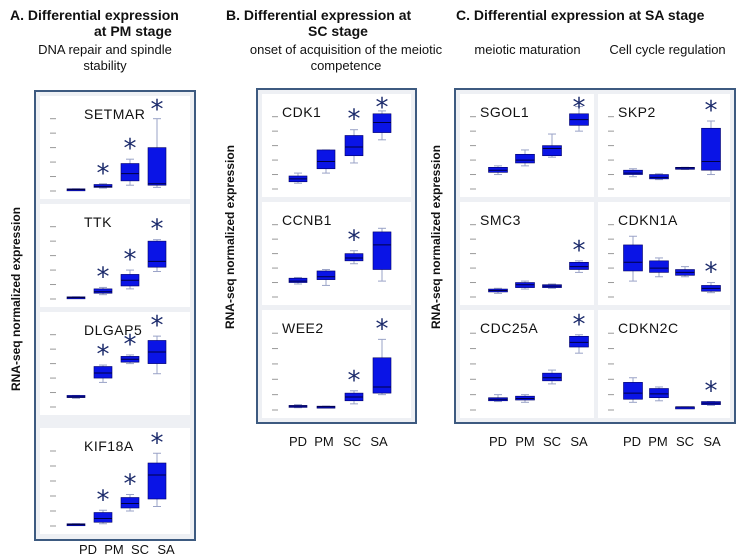  I want to click on boxplot-cdkn2c: * CDKN2C, so click(664, 364).